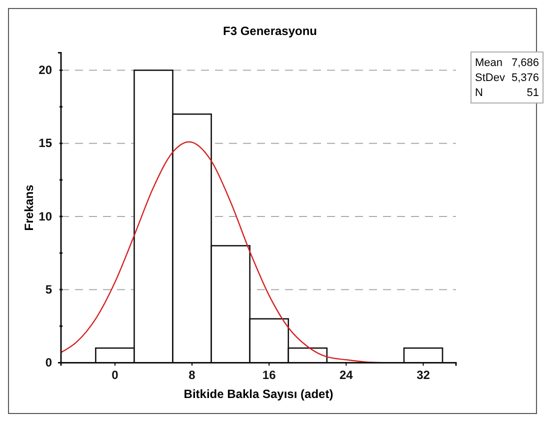 The image size is (544, 421). Describe the element at coordinates (45, 70) in the screenshot. I see `y-tick-label: 20` at that location.